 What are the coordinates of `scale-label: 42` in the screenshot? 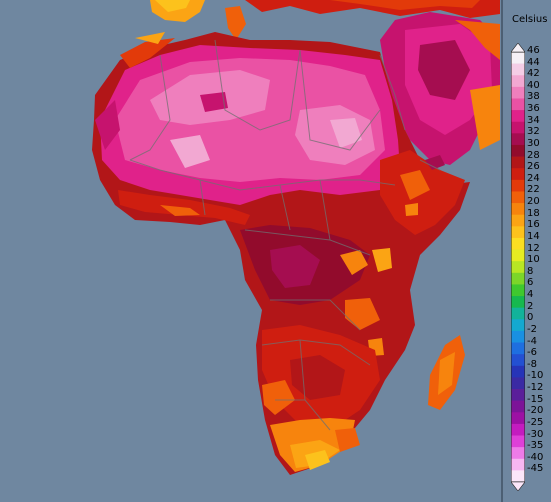 It's located at (533, 74).